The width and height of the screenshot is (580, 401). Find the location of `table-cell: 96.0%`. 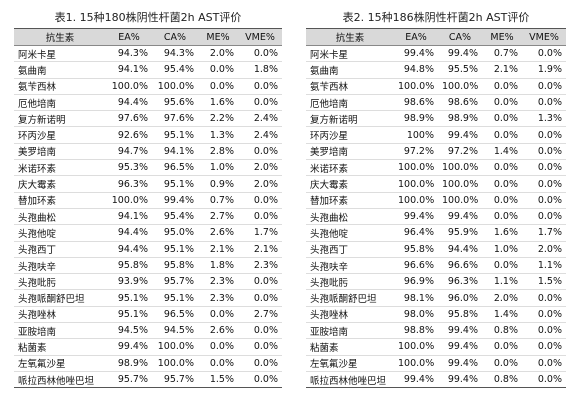

table-cell: 96.0% is located at coordinates (460, 298).